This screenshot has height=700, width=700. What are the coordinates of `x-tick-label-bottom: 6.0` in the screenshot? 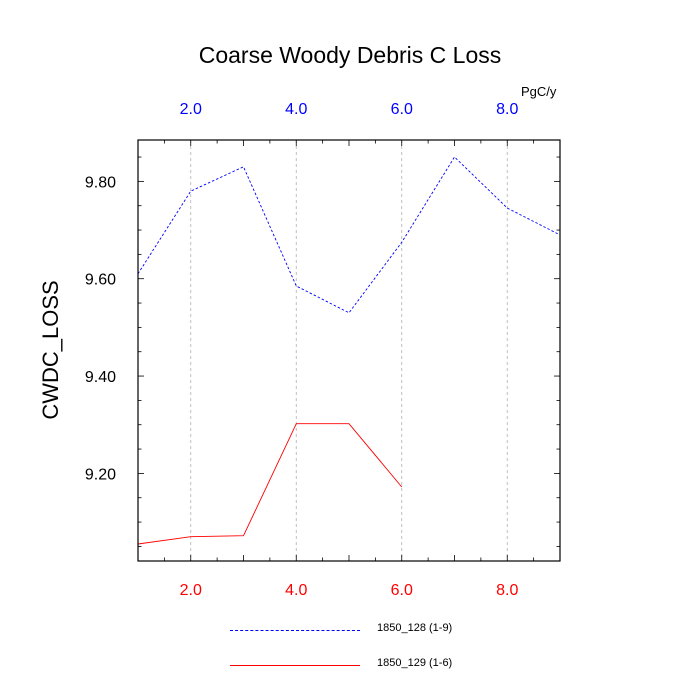 It's located at (402, 590).